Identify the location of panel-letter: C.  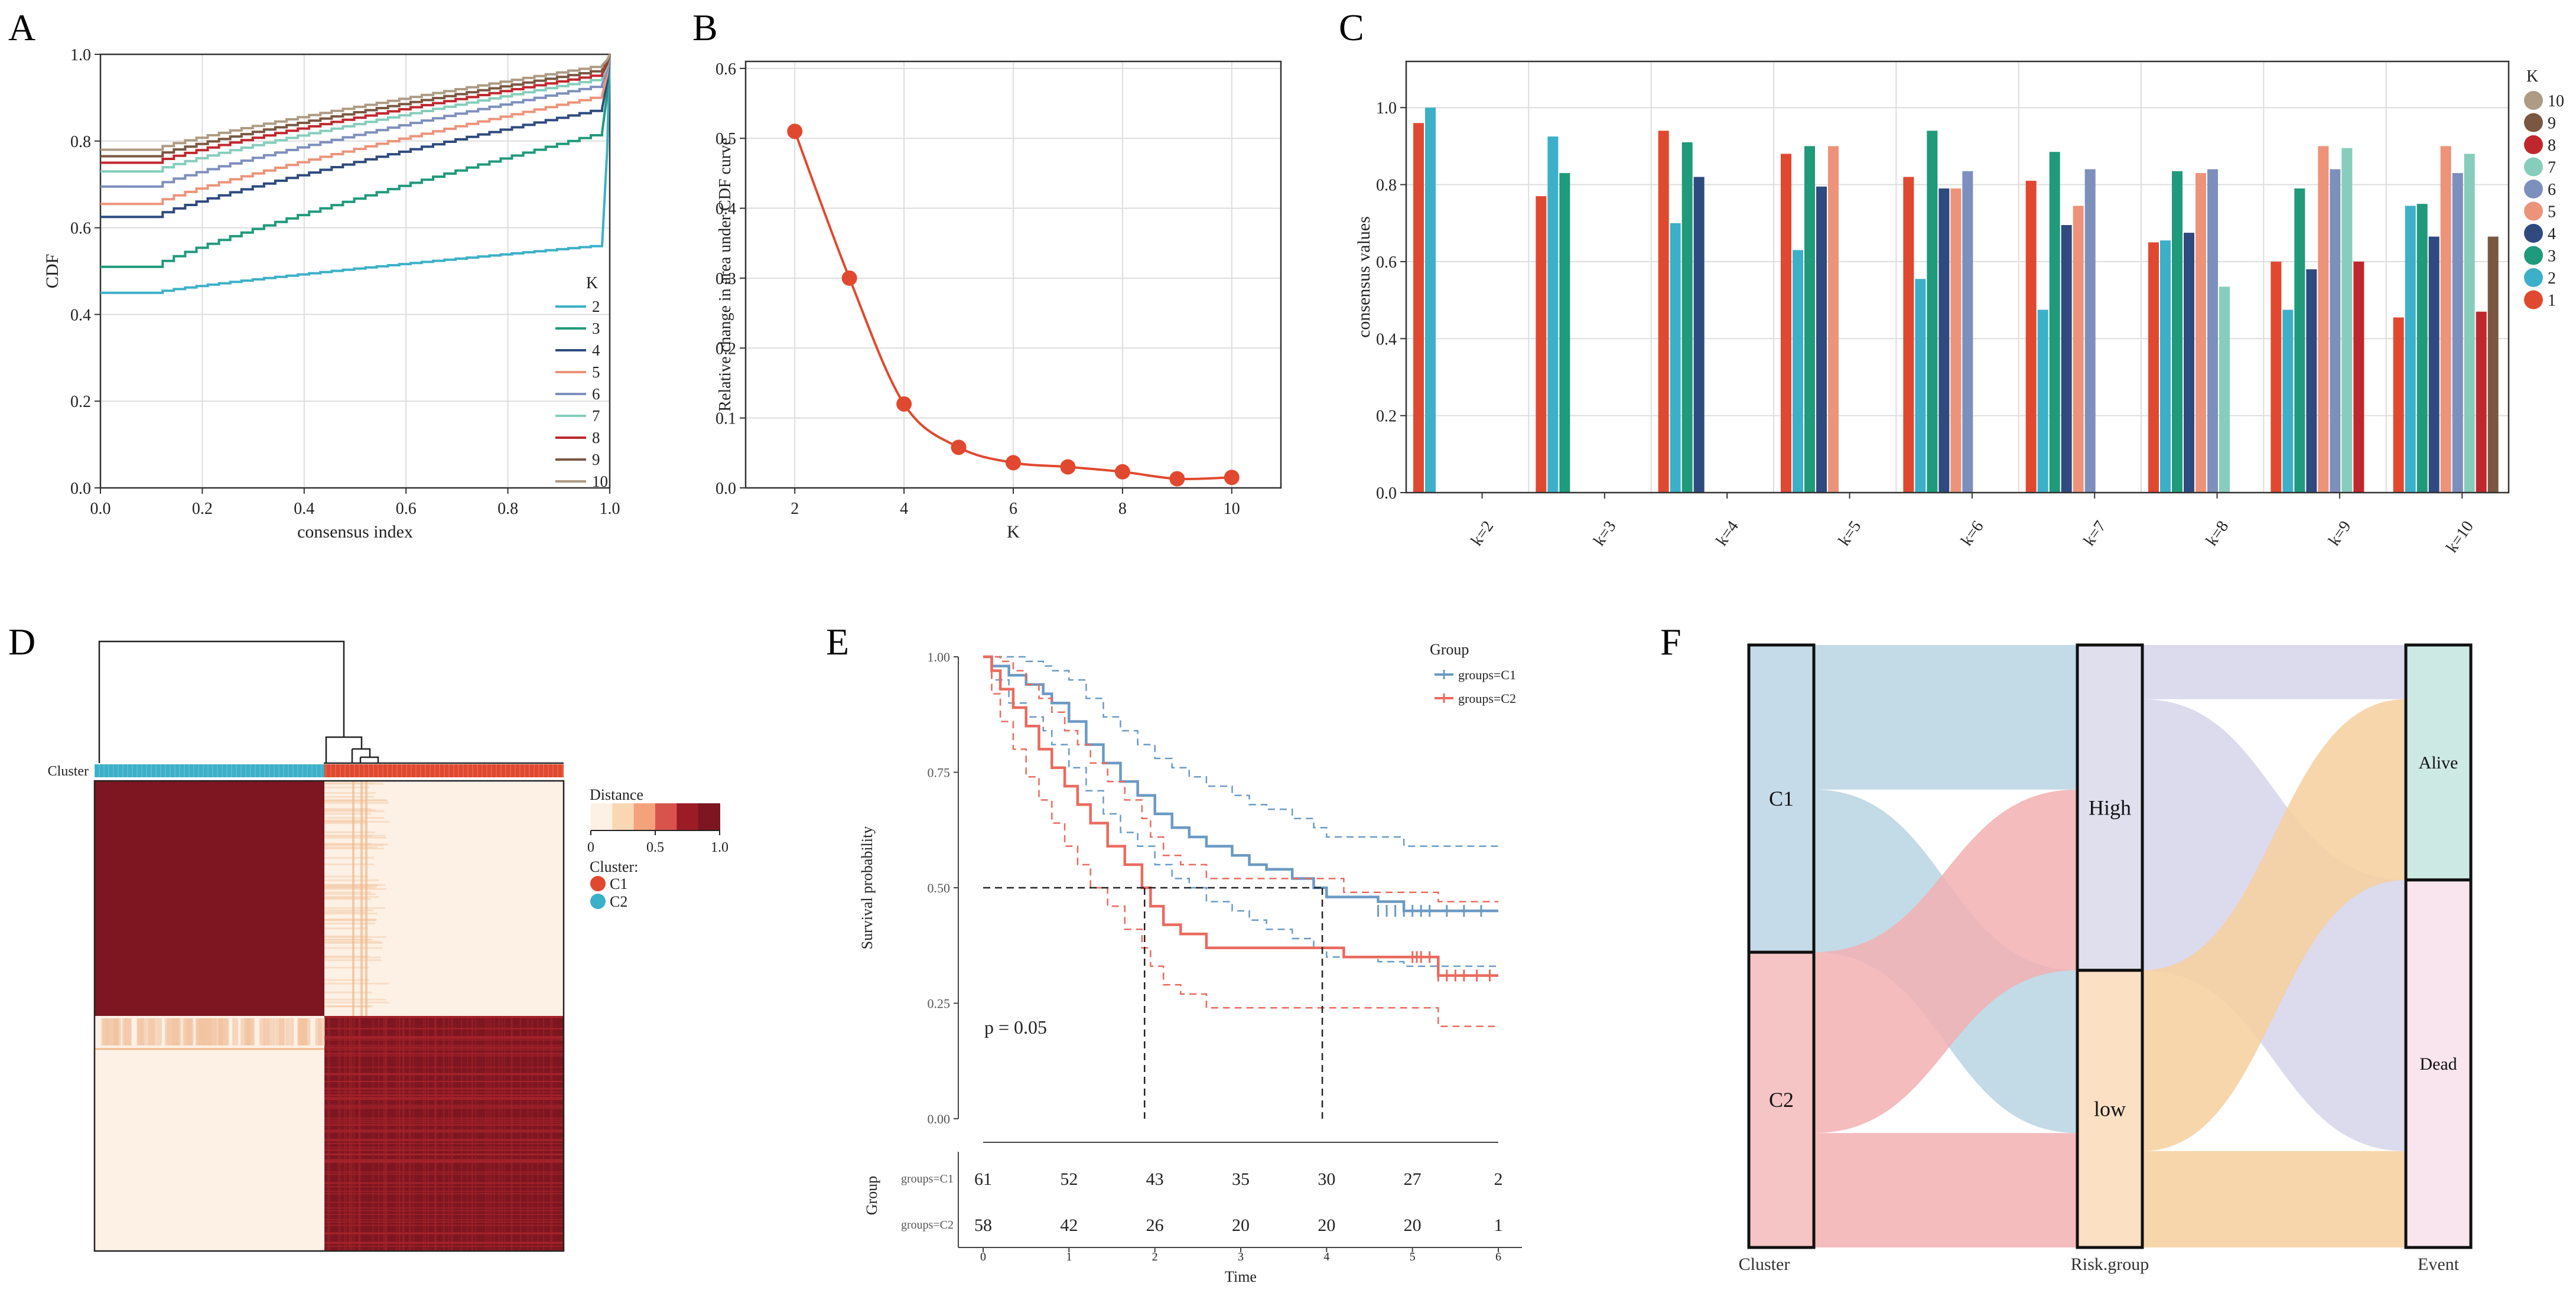
(1351, 27).